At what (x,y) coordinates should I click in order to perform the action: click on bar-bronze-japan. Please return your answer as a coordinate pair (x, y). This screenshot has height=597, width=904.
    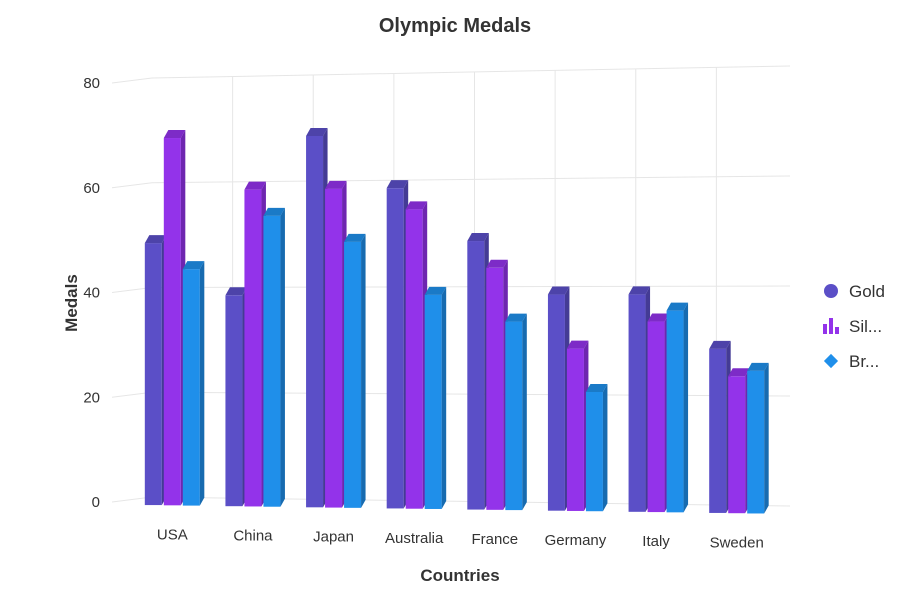
    Looking at the image, I should click on (355, 370).